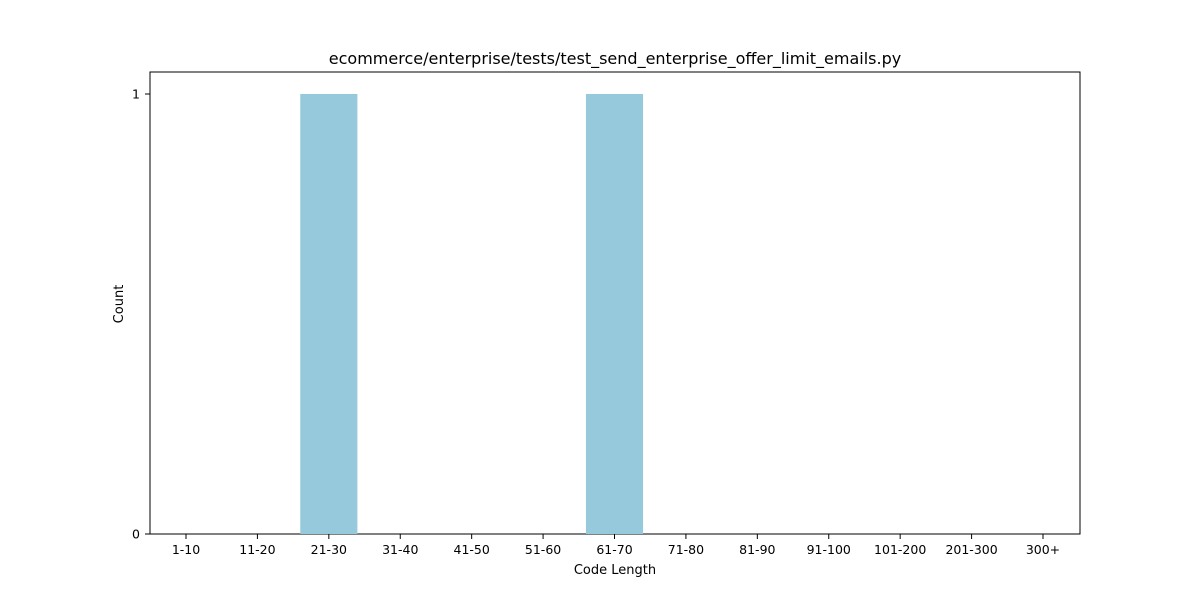 The image size is (1200, 600). I want to click on x-tick-label: 81-90, so click(757, 549).